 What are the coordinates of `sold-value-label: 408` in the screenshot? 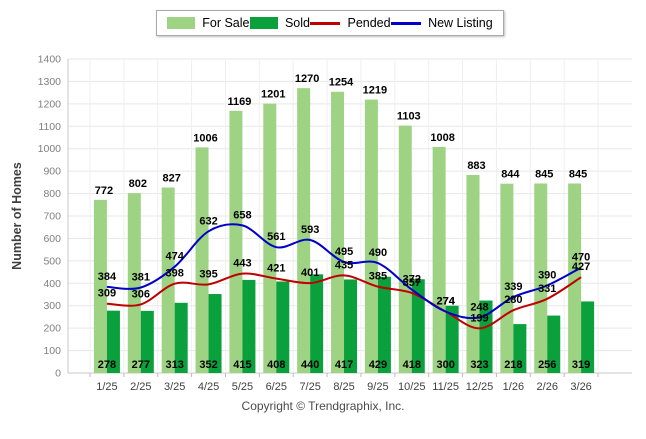 It's located at (276, 365).